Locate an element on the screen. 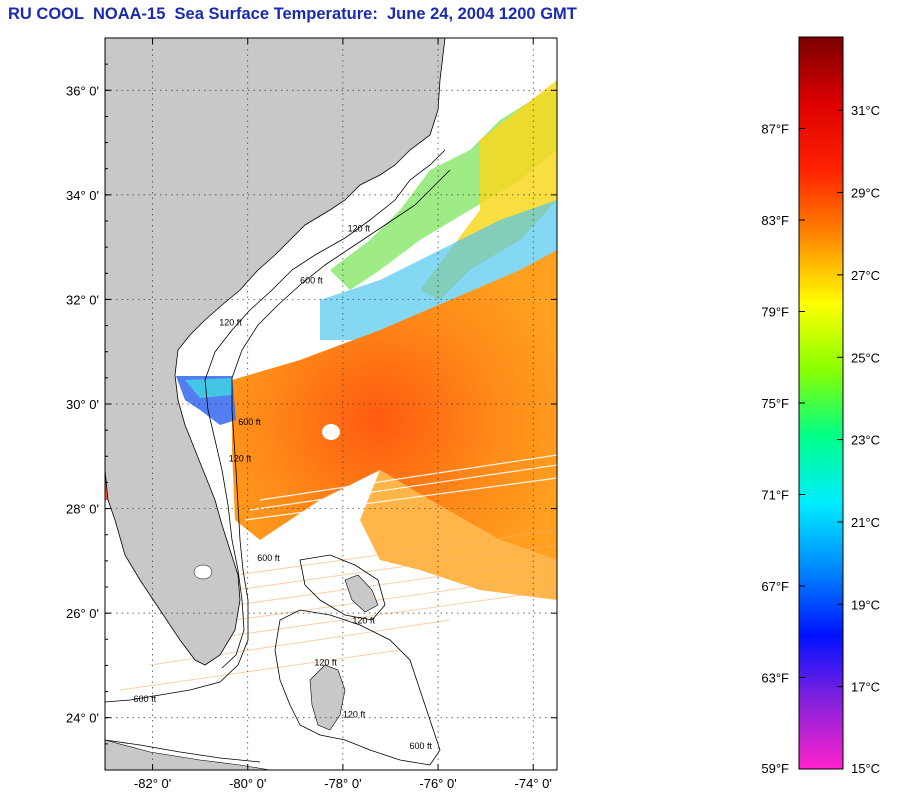 The width and height of the screenshot is (897, 793). longitude-labels: -82° 0' -80° 0' -78° 0' -76° 0' -74° 0' is located at coordinates (343, 783).